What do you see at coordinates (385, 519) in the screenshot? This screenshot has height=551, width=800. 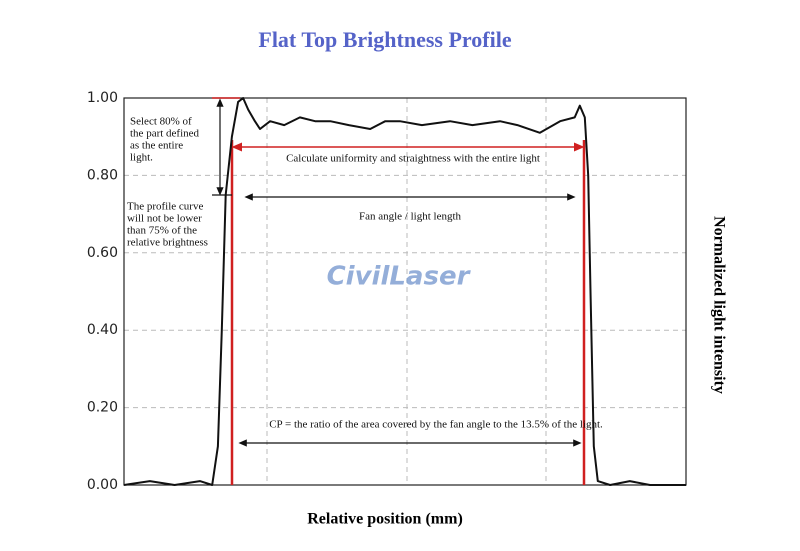 I see `x-axis-label: Relative position (mm)` at bounding box center [385, 519].